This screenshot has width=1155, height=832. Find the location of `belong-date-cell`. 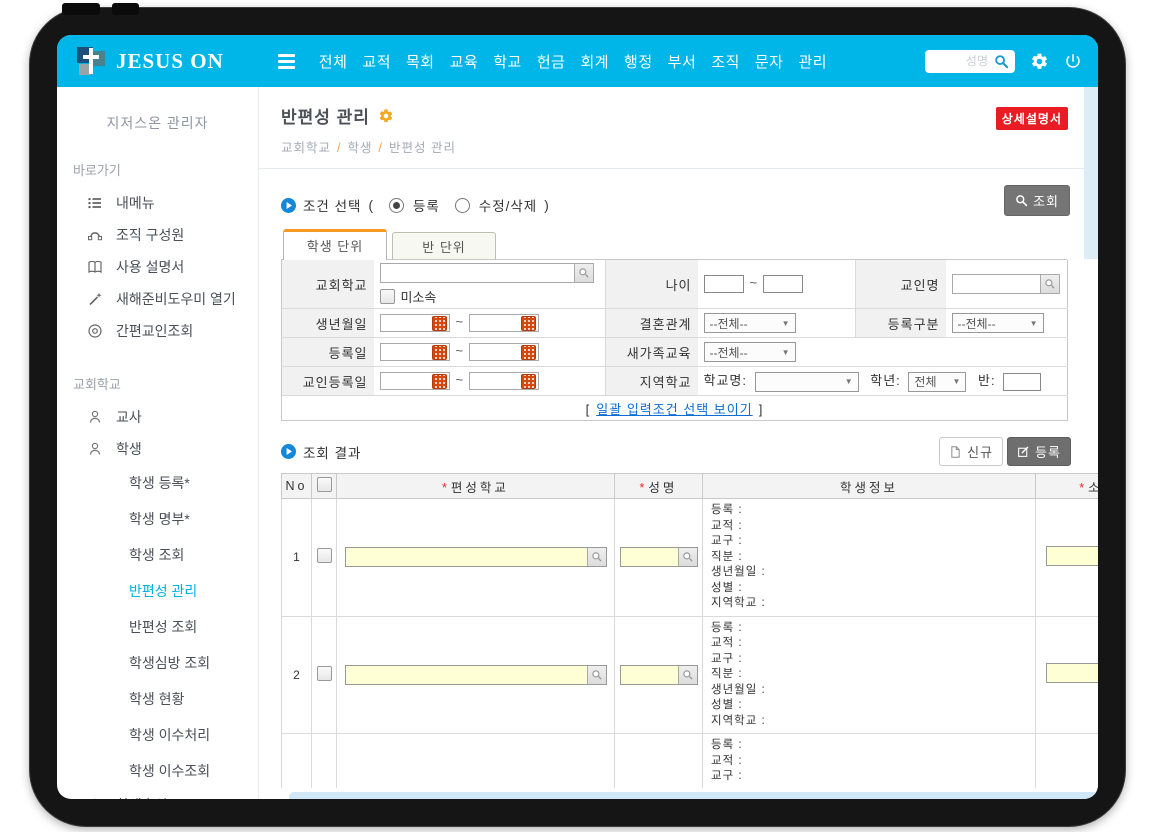

belong-date-cell is located at coordinates (1066, 557).